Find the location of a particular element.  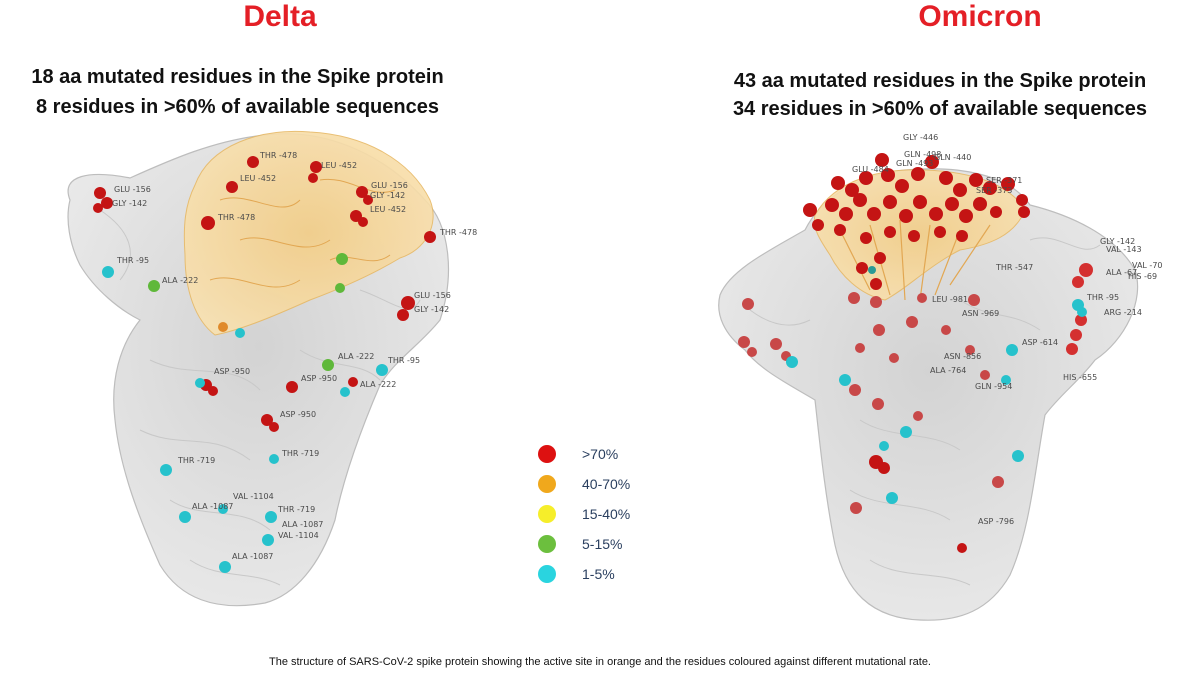

residue-label: GLN -493 is located at coordinates (914, 163).